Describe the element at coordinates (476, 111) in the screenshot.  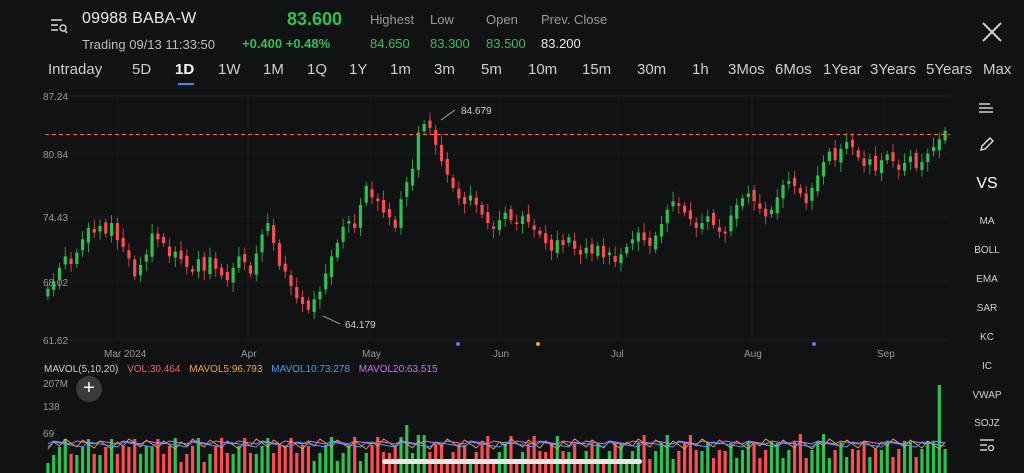
I see `high-annotation: 84.679` at that location.